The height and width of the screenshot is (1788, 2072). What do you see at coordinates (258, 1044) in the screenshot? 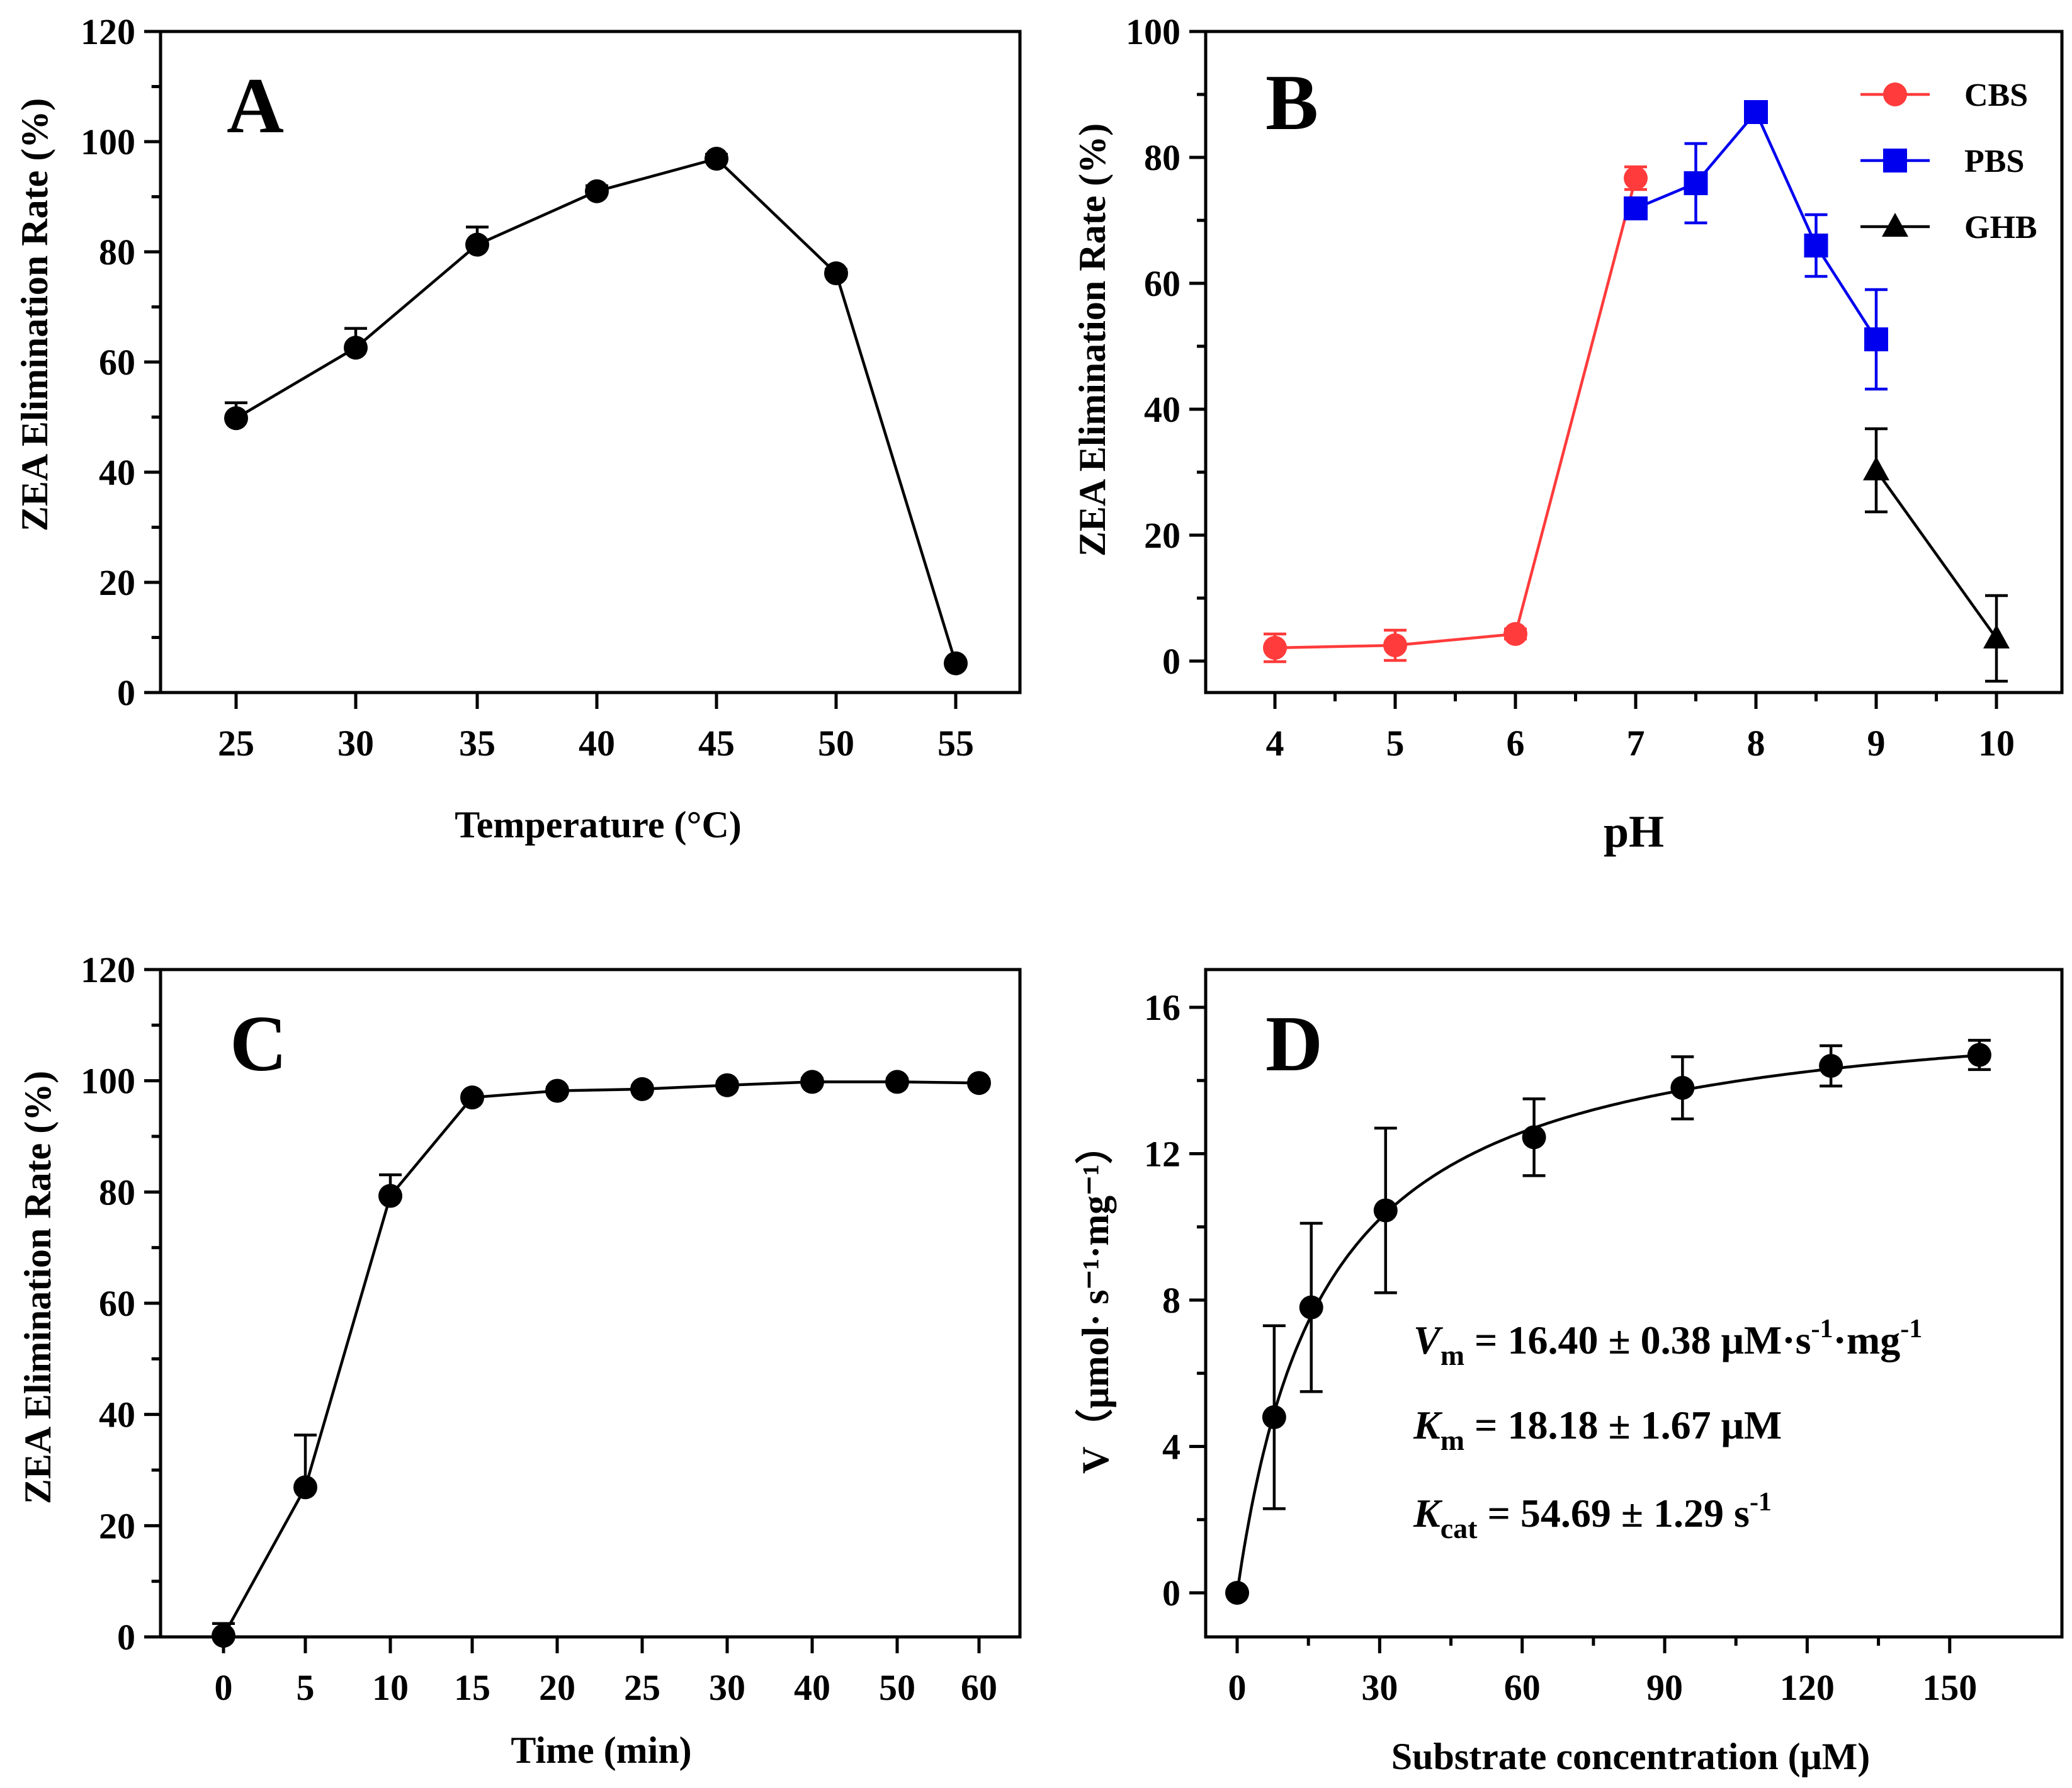
I see `panel-letter-c: C` at bounding box center [258, 1044].